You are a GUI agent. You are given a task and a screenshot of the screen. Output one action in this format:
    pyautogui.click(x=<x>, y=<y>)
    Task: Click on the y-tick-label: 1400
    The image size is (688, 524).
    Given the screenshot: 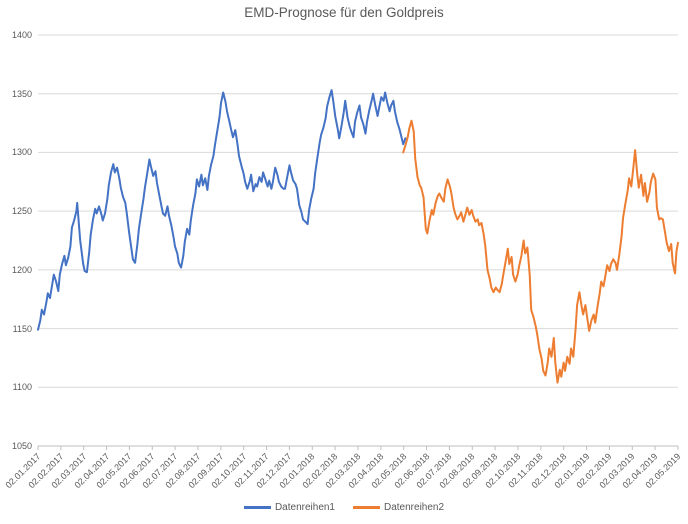 What is the action you would take?
    pyautogui.click(x=21, y=35)
    